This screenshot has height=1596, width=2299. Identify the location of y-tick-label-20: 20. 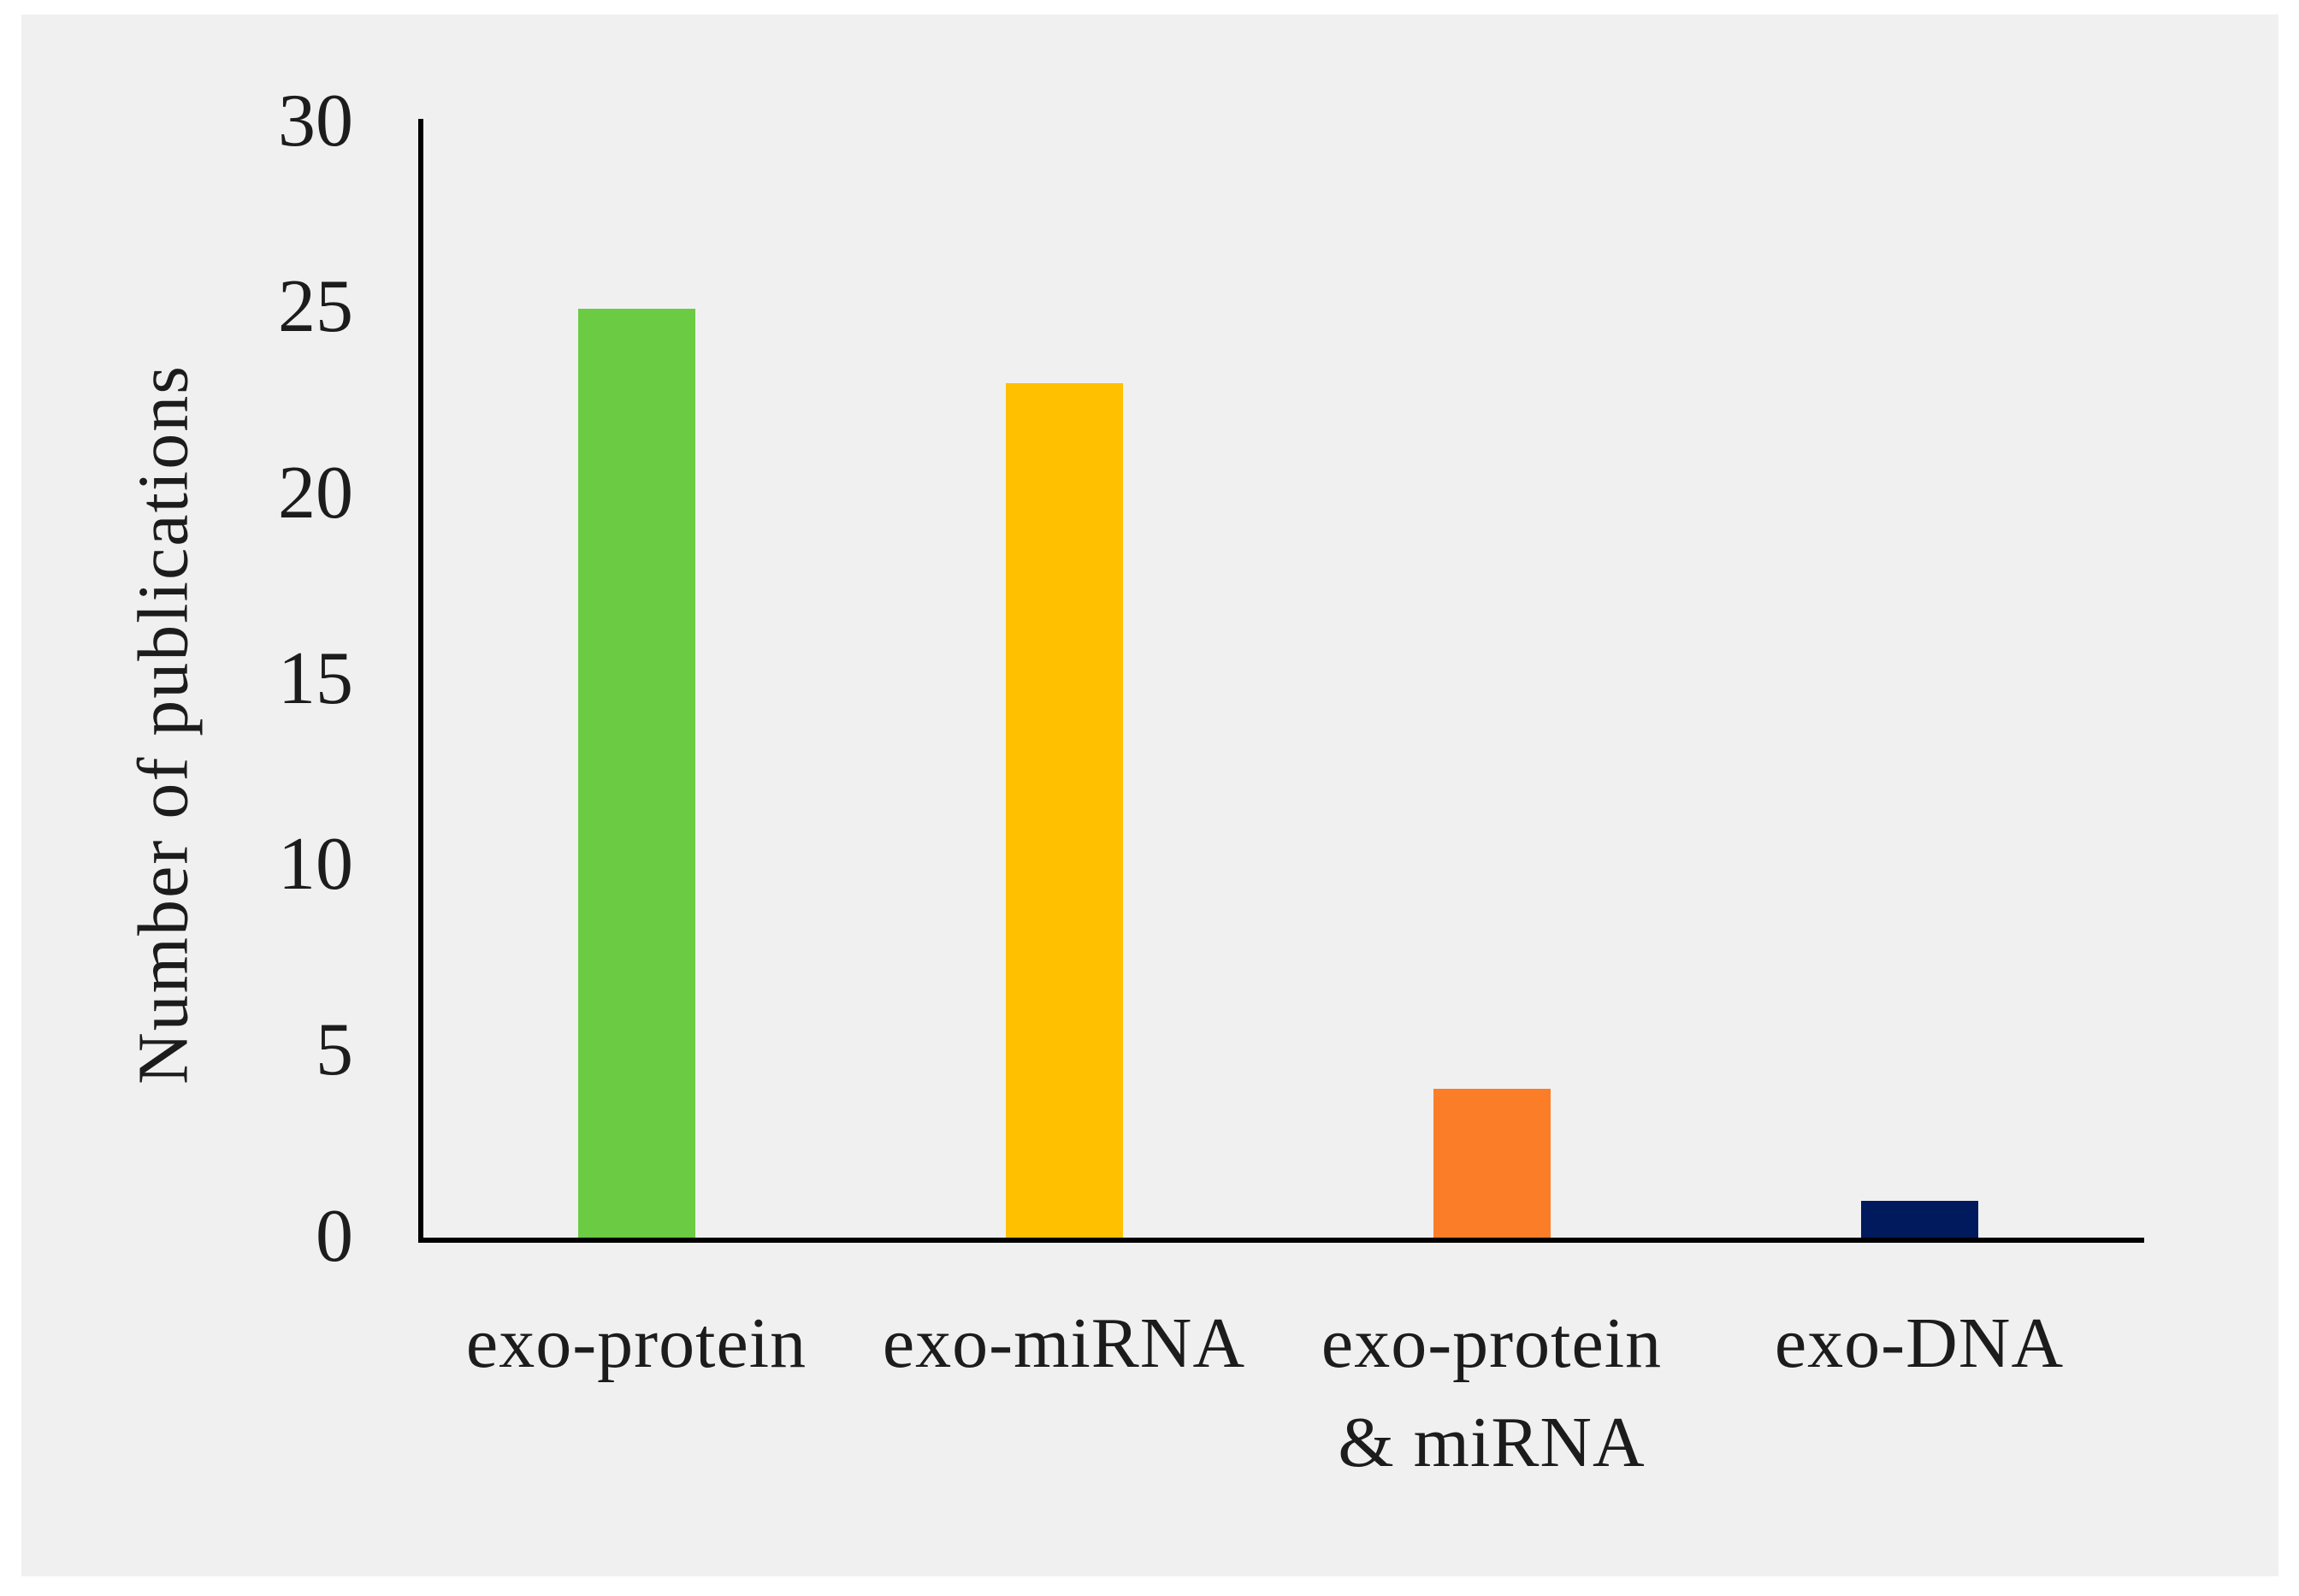
(315, 493).